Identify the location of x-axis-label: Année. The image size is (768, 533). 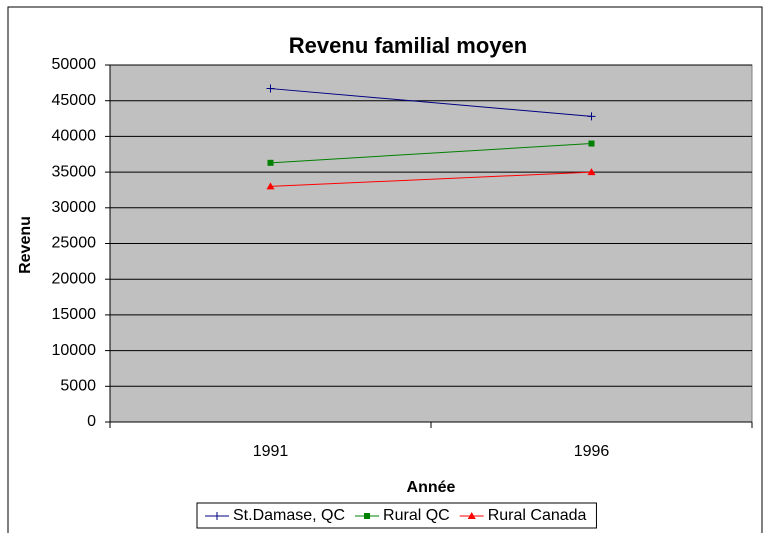
(431, 487).